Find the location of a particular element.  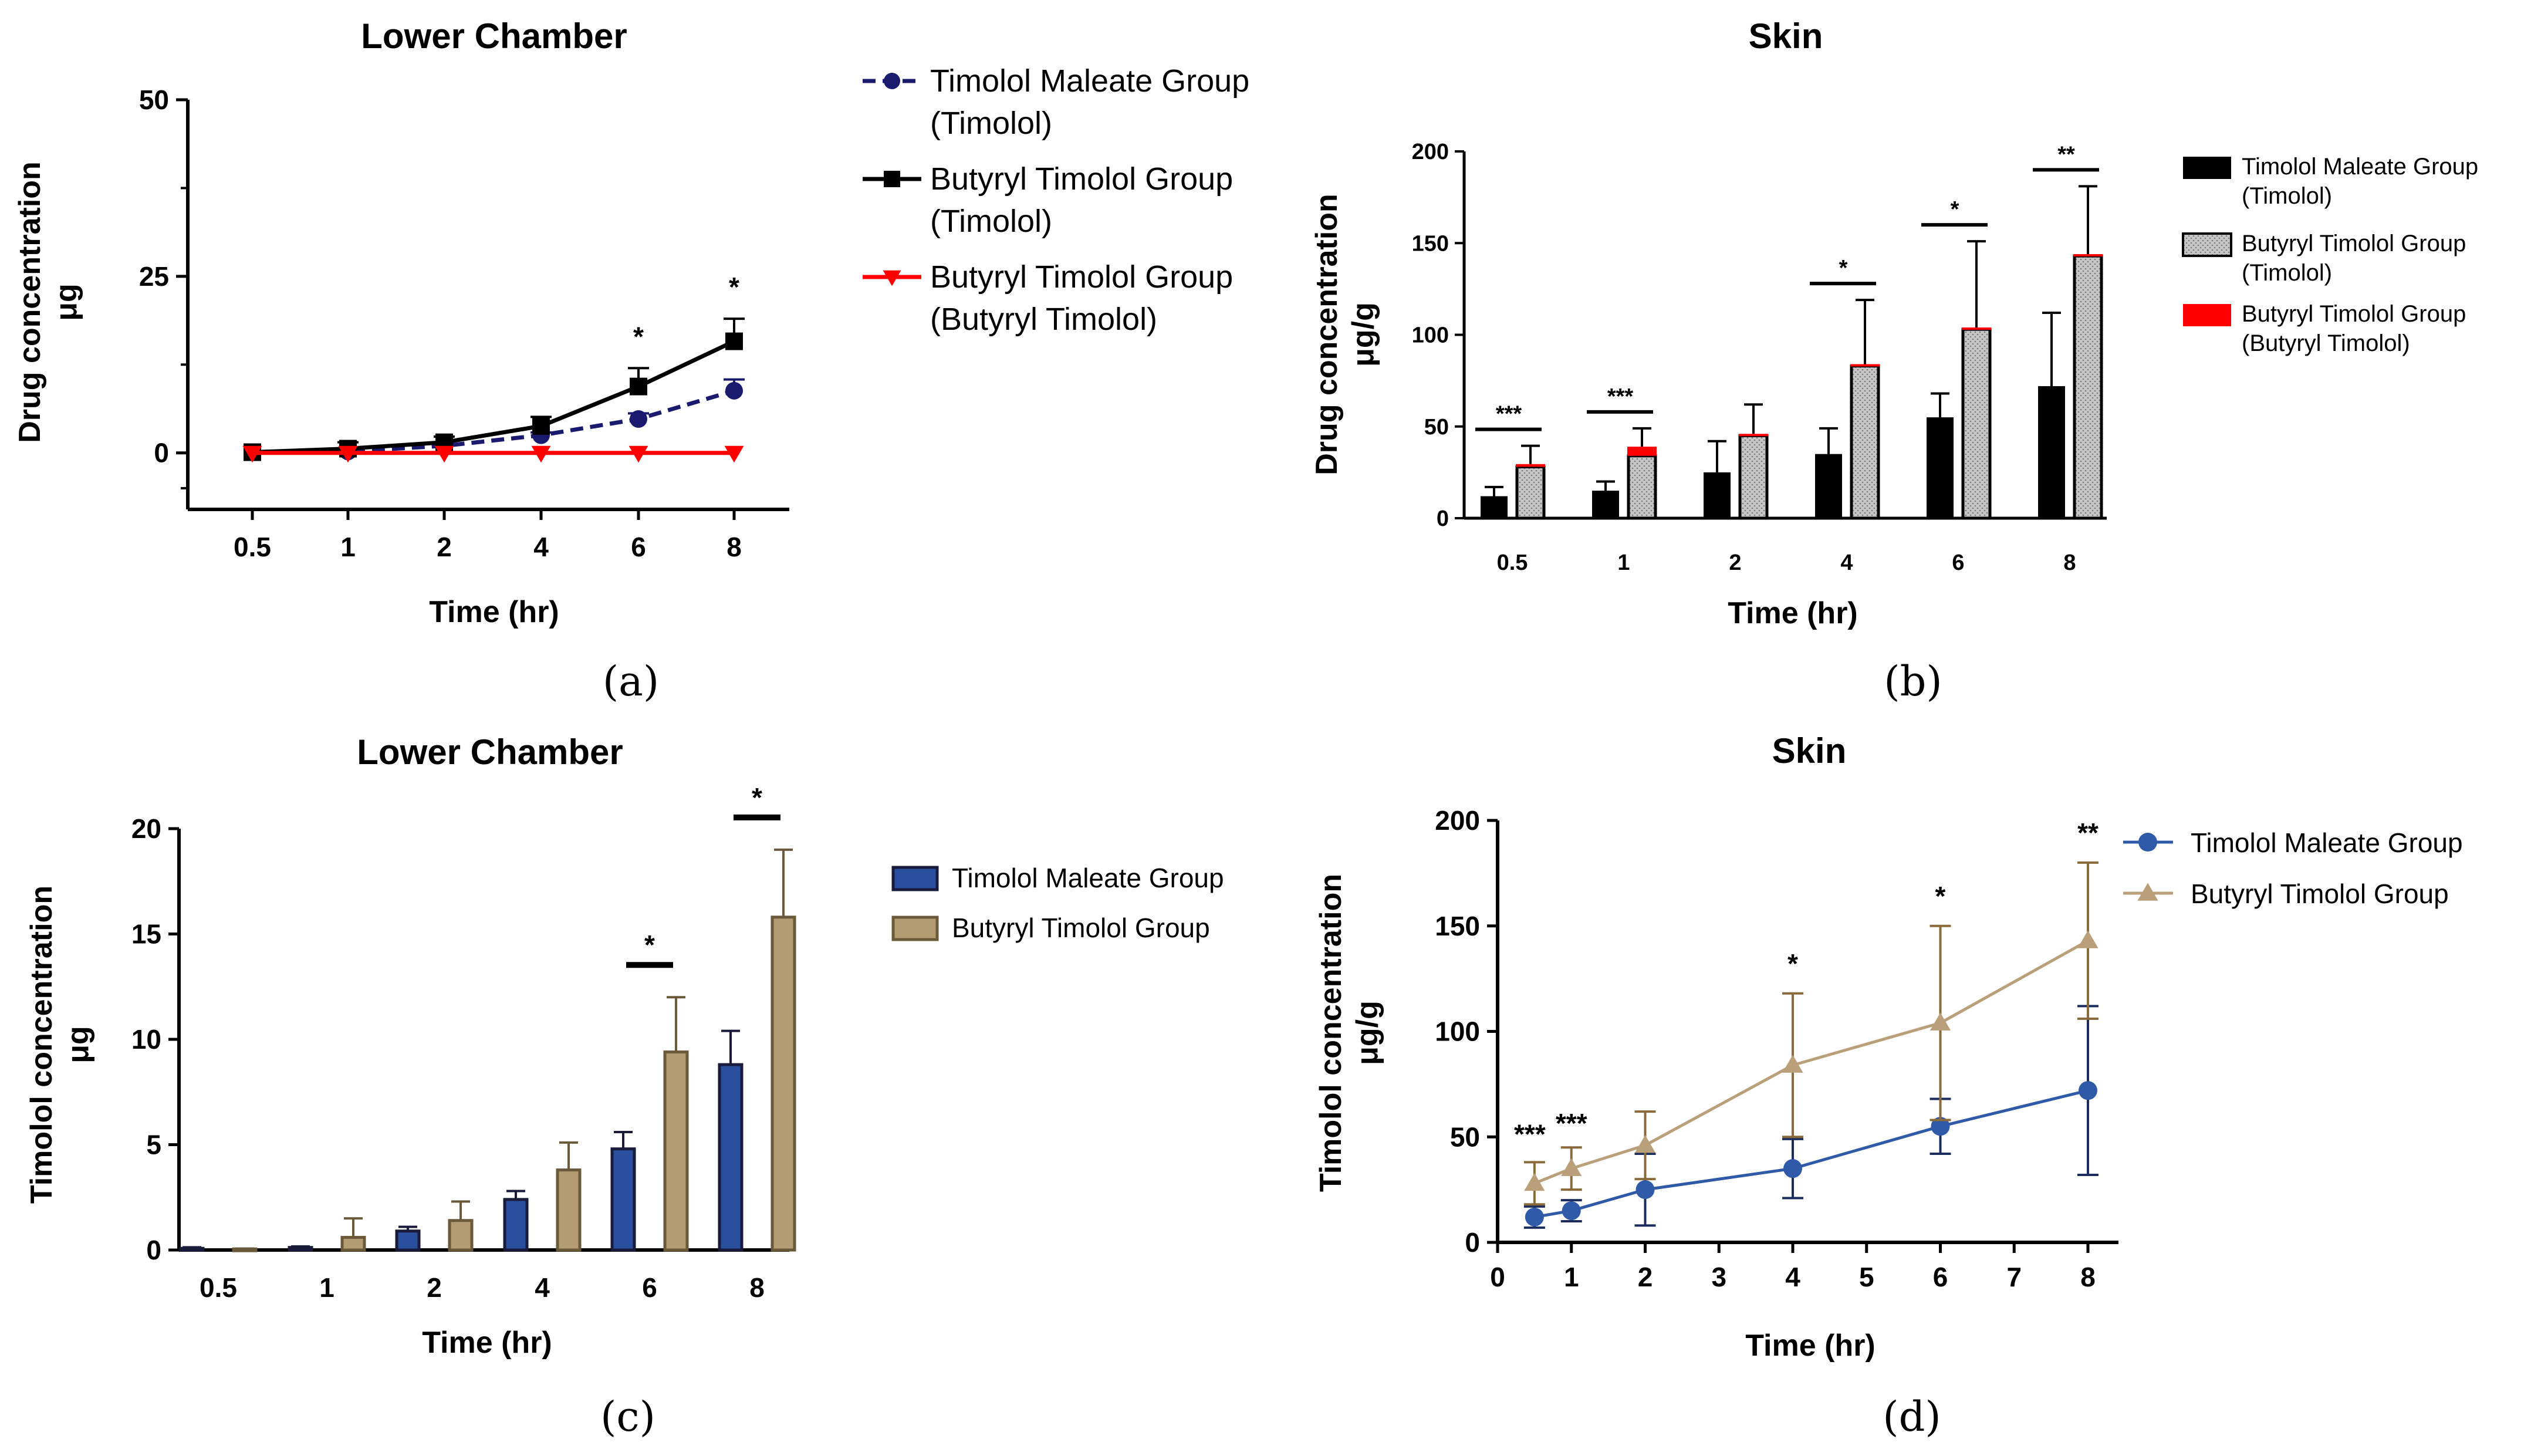

x-tick-label: 3 is located at coordinates (1718, 1277).